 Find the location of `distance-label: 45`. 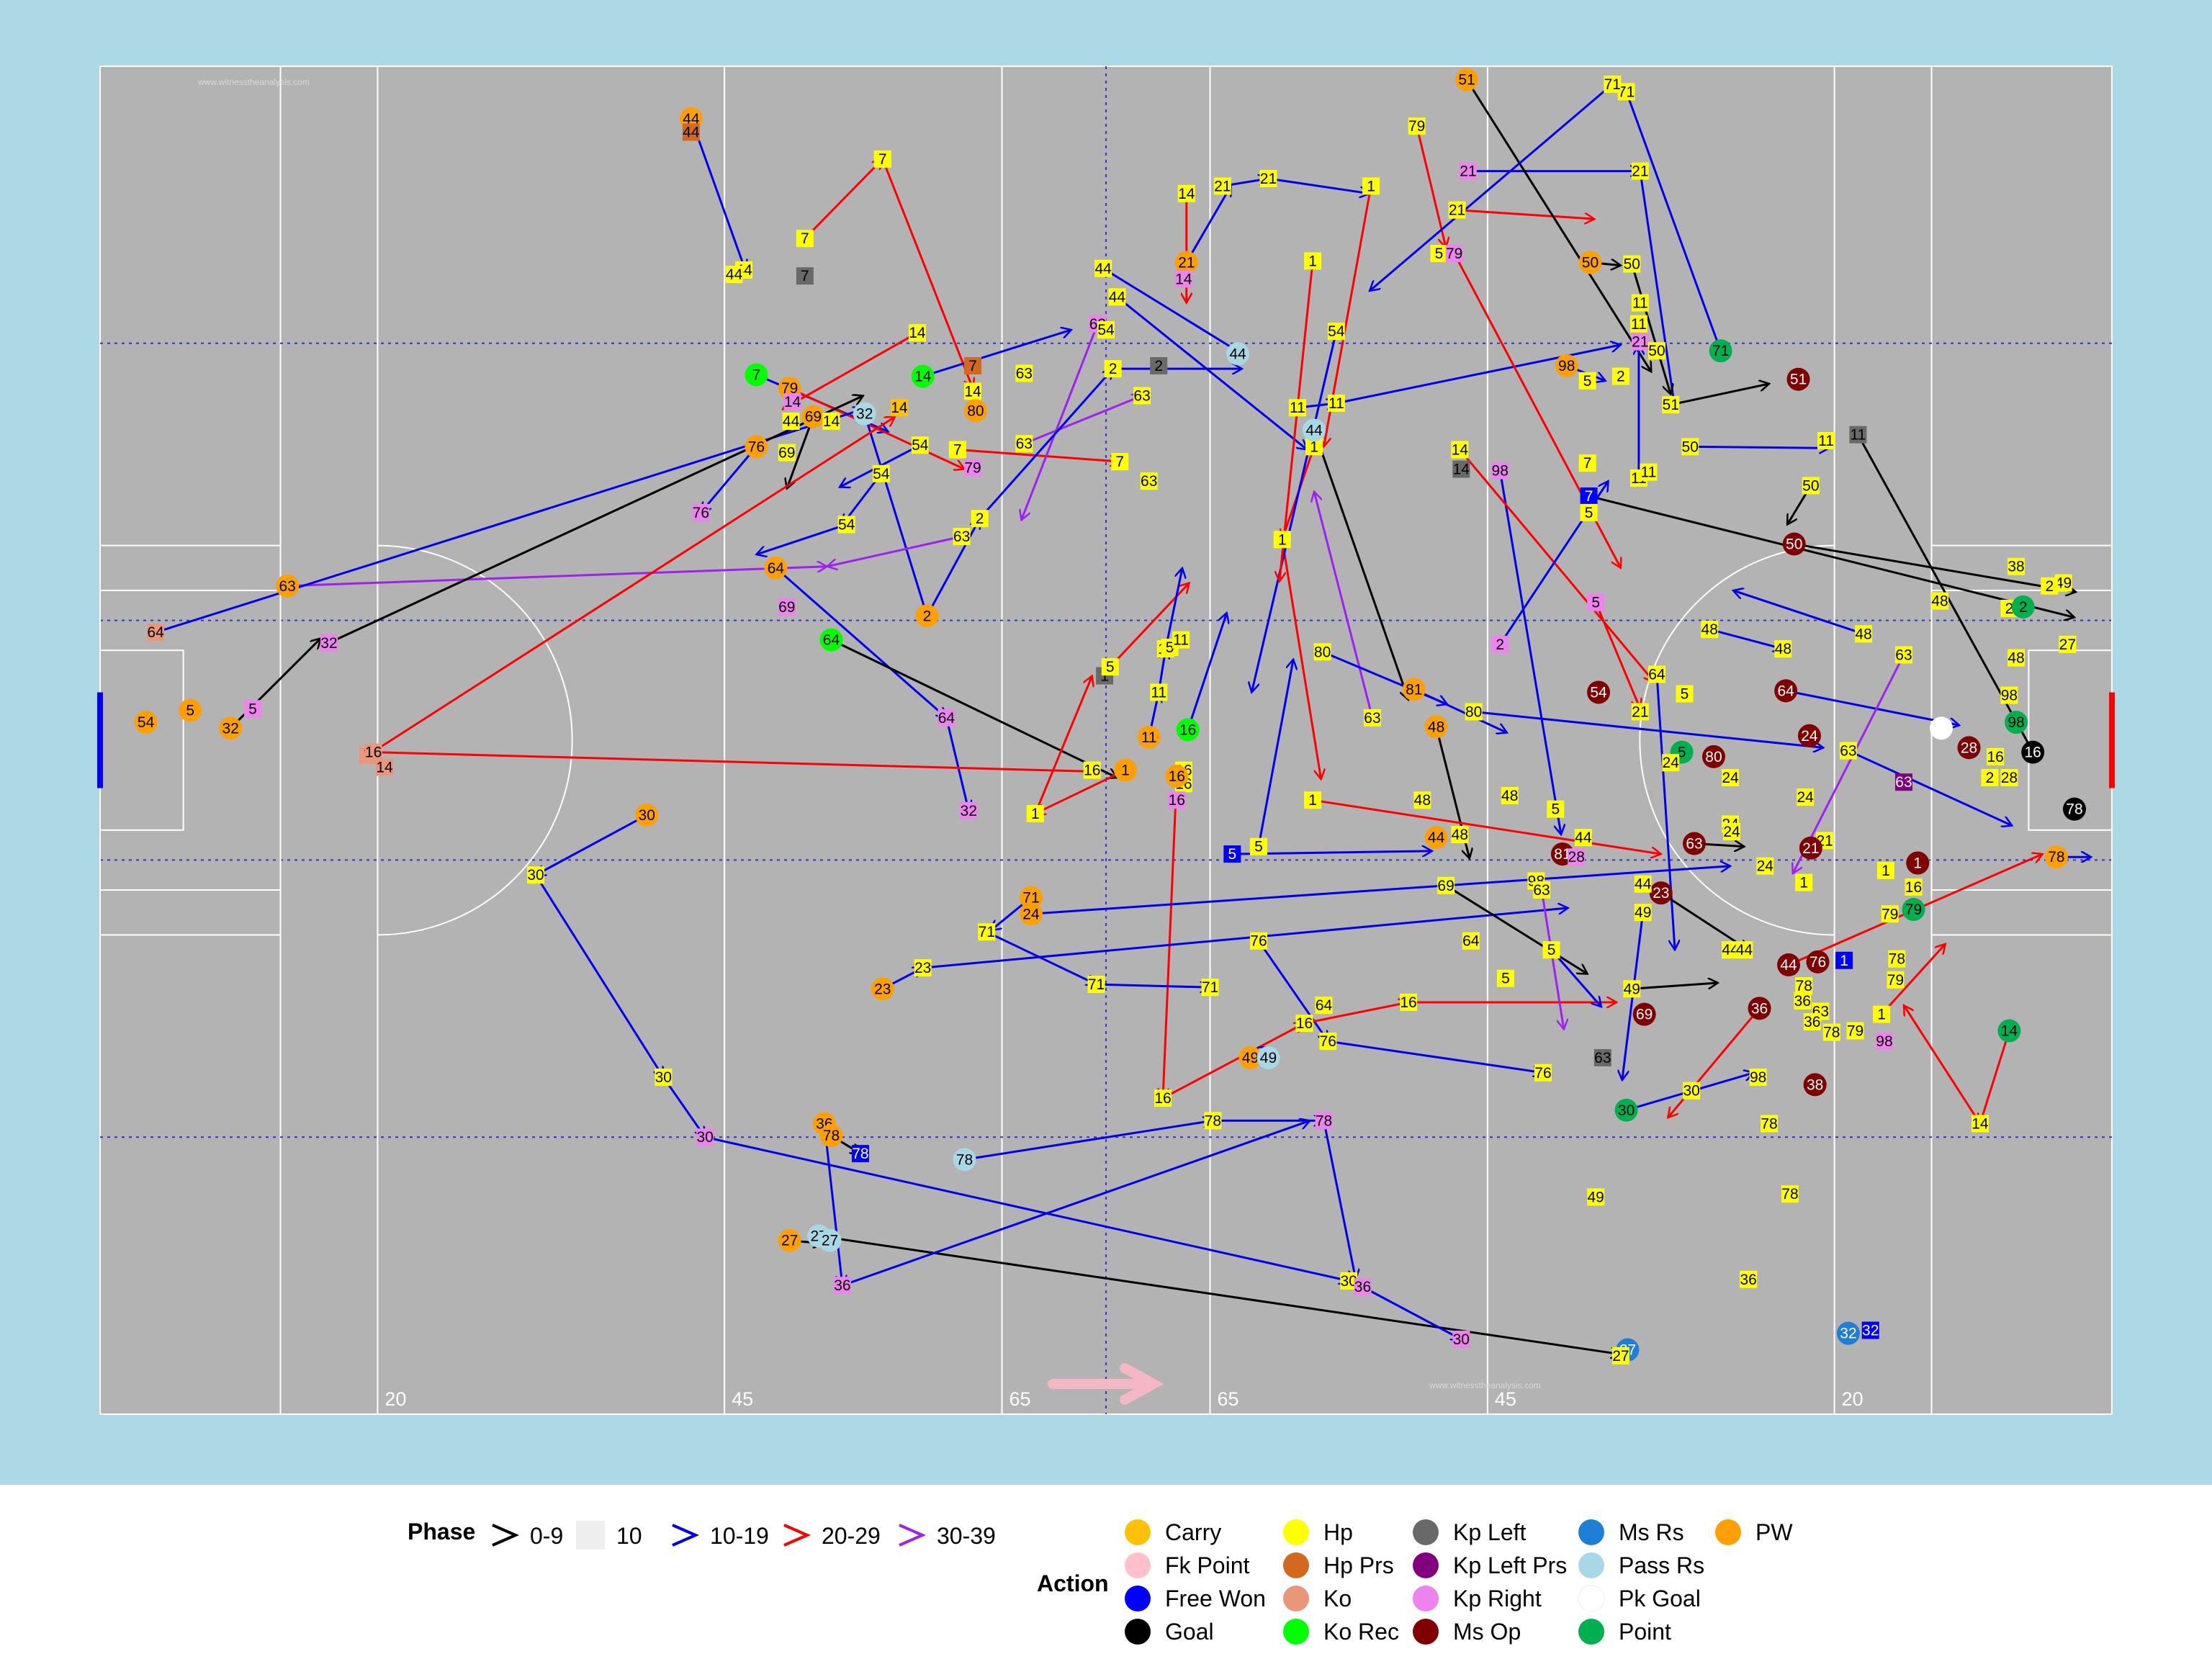

distance-label: 45 is located at coordinates (1505, 1399).